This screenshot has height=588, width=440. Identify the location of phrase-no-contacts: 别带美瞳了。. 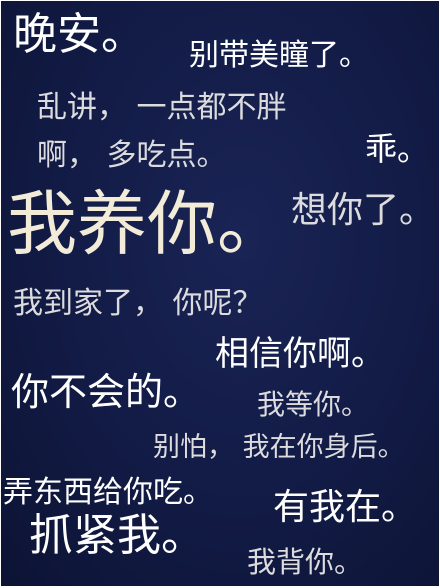
(279, 55).